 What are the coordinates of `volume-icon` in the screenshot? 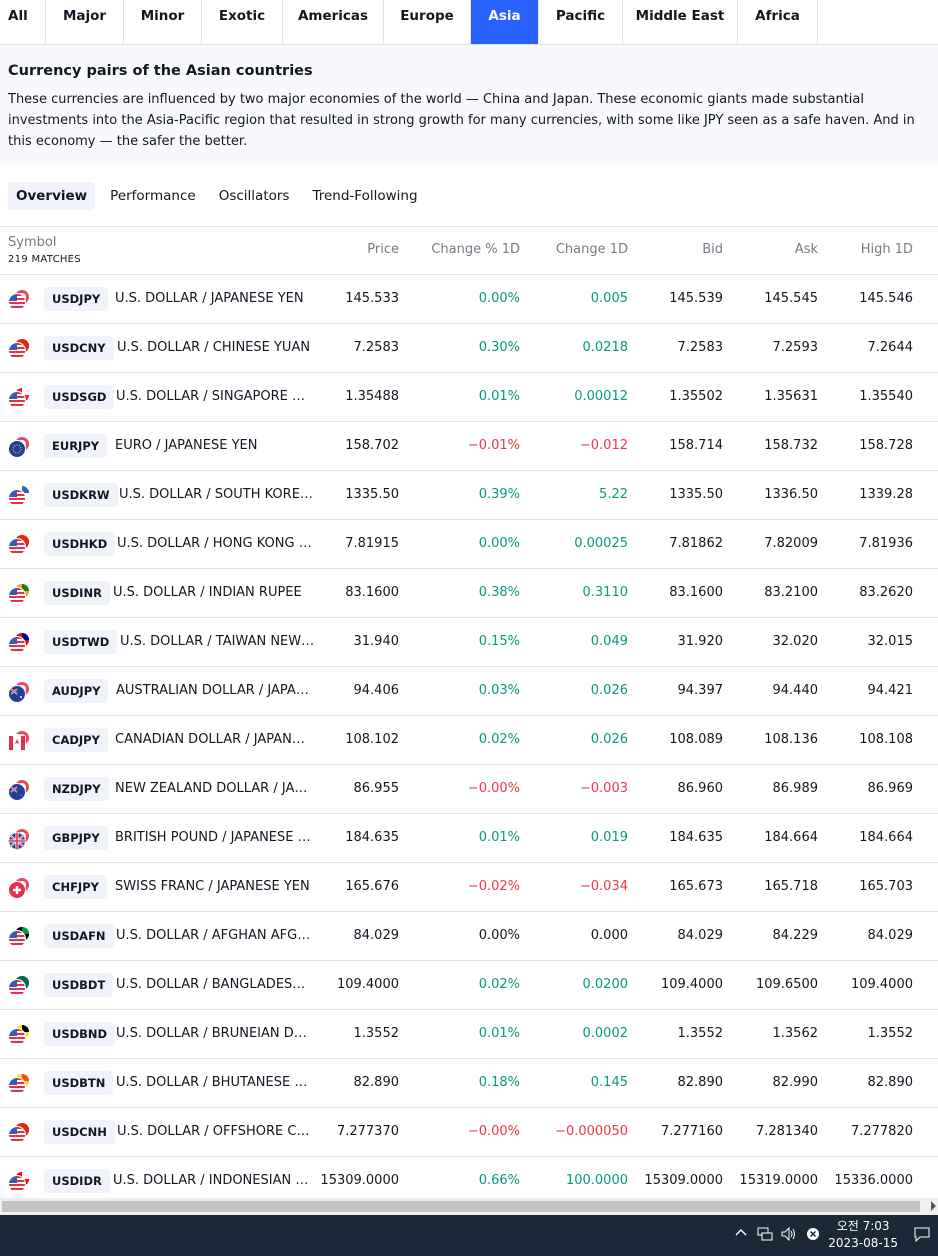 It's located at (789, 1235).